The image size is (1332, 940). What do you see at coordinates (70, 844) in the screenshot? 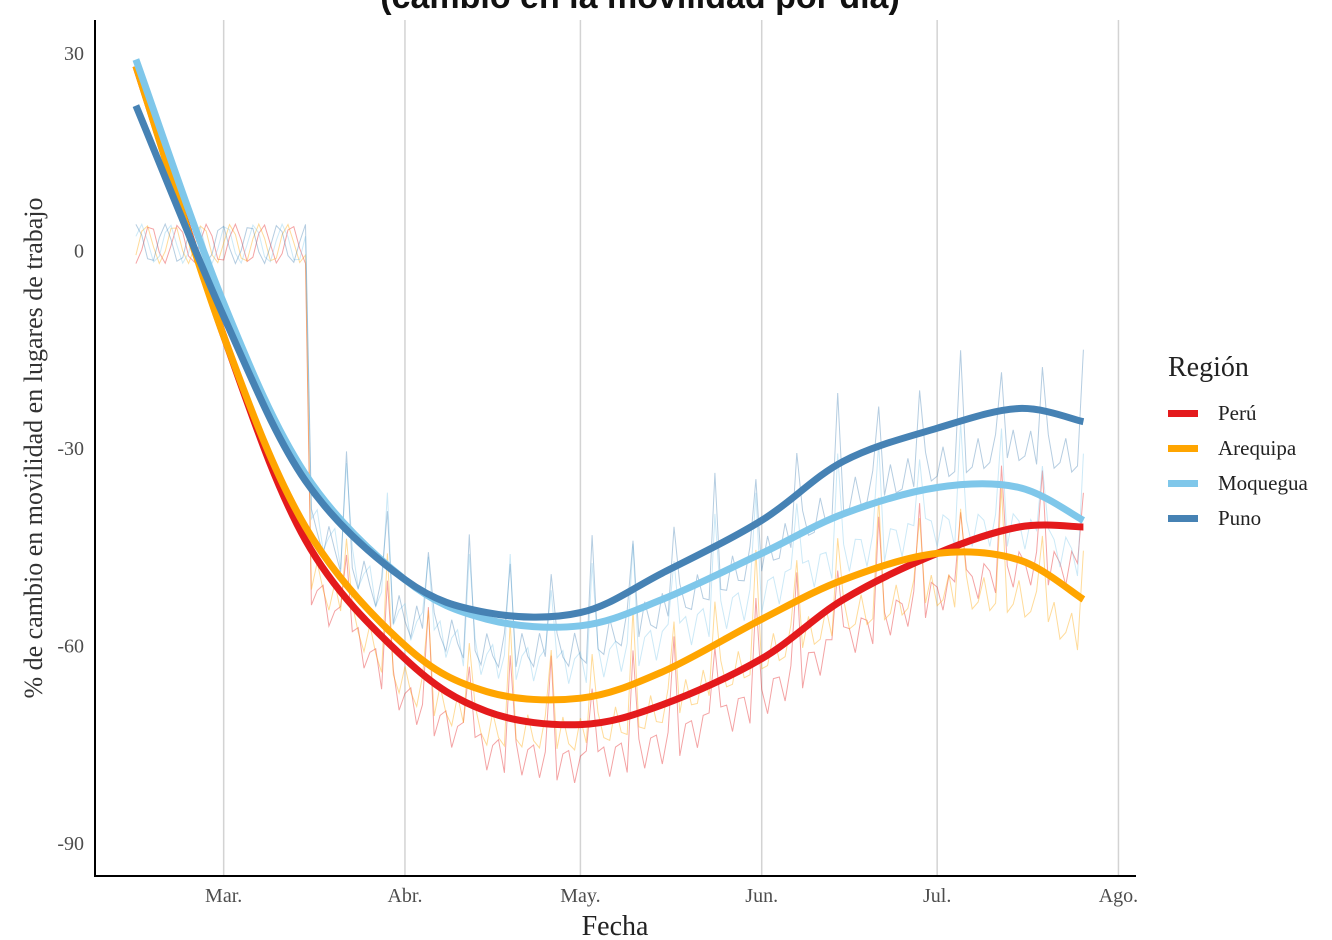
I see `y-tick-label: -90` at bounding box center [70, 844].